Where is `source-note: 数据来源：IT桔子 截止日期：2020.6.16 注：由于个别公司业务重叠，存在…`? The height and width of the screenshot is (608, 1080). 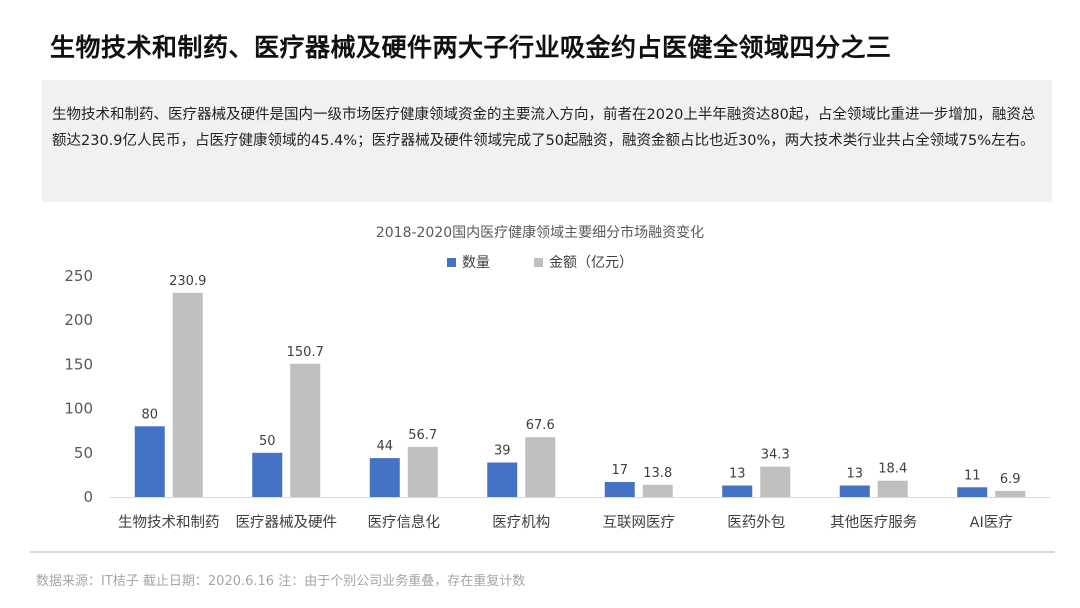 source-note: 数据来源：IT桔子 截止日期：2020.6.16 注：由于个别公司业务重叠，存在… is located at coordinates (281, 581).